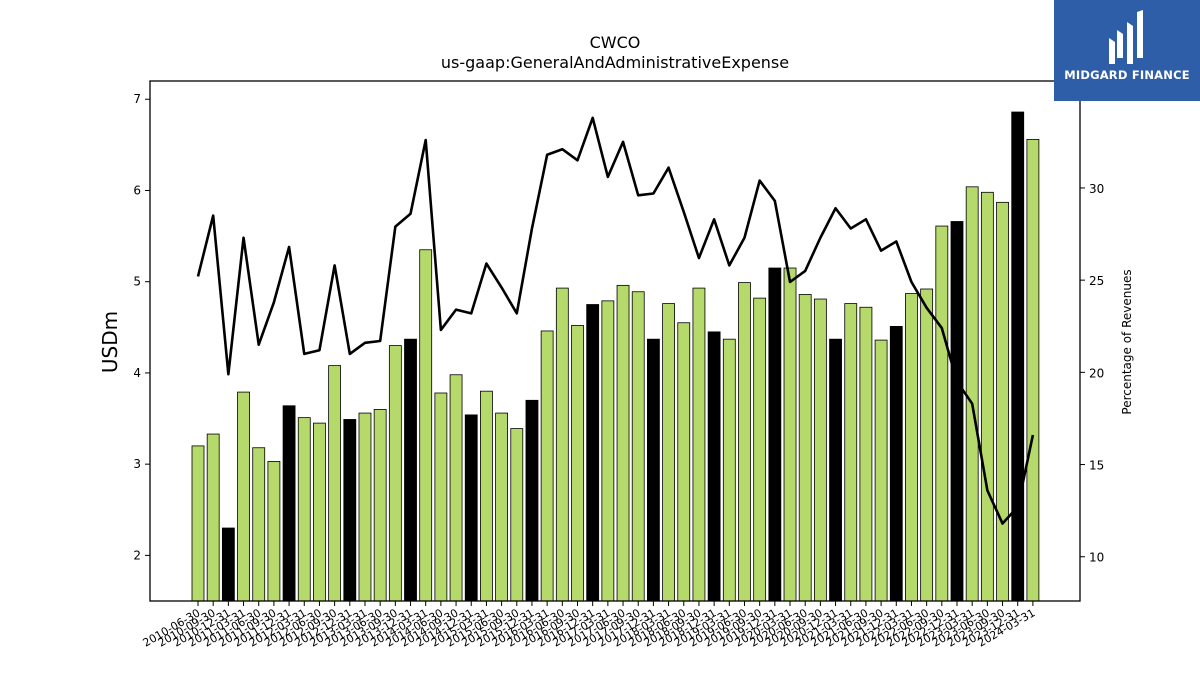  I want to click on y-tick-label: 2, so click(137, 555).